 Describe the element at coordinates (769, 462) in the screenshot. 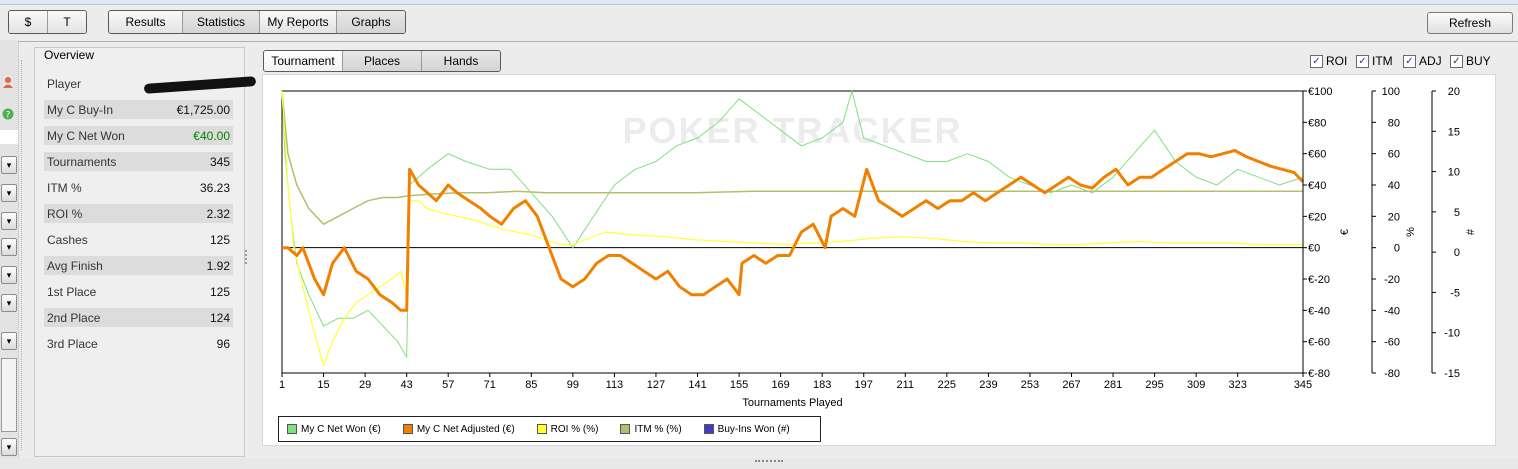

I see `bottom-splitter-dots` at that location.